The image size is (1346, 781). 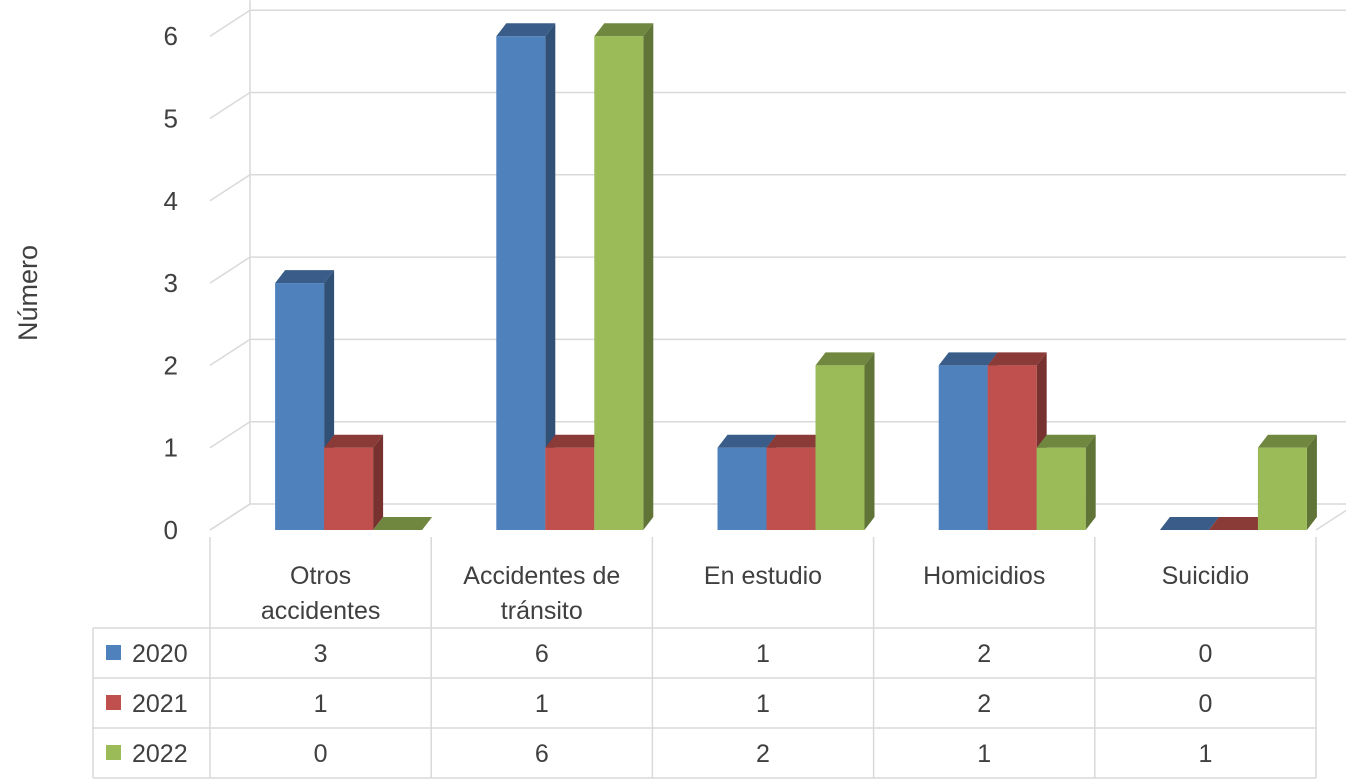 I want to click on legend-swatch-2022, so click(x=113, y=752).